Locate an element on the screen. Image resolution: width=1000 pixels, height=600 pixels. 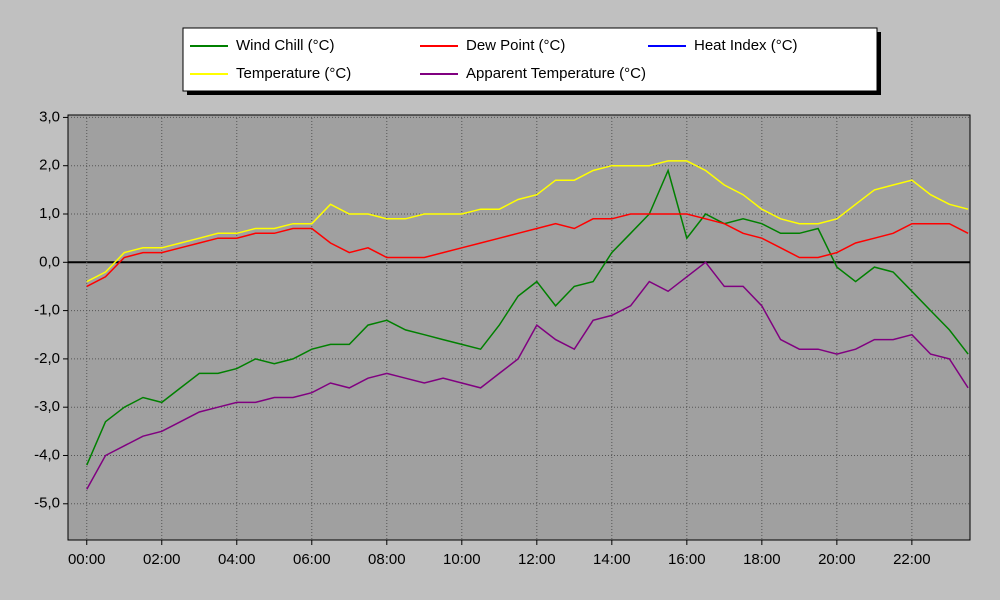
x-tick-label: 12:00 is located at coordinates (537, 559).